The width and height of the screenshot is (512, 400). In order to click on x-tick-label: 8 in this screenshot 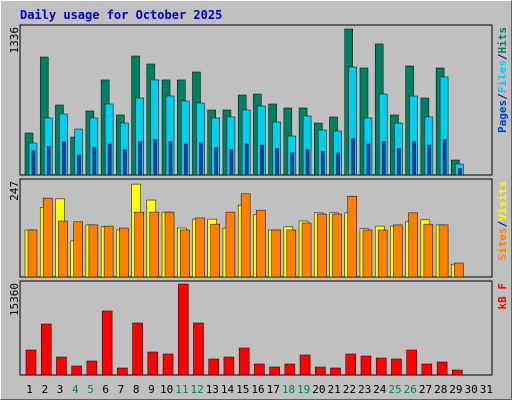, I will do `click(136, 389)`.